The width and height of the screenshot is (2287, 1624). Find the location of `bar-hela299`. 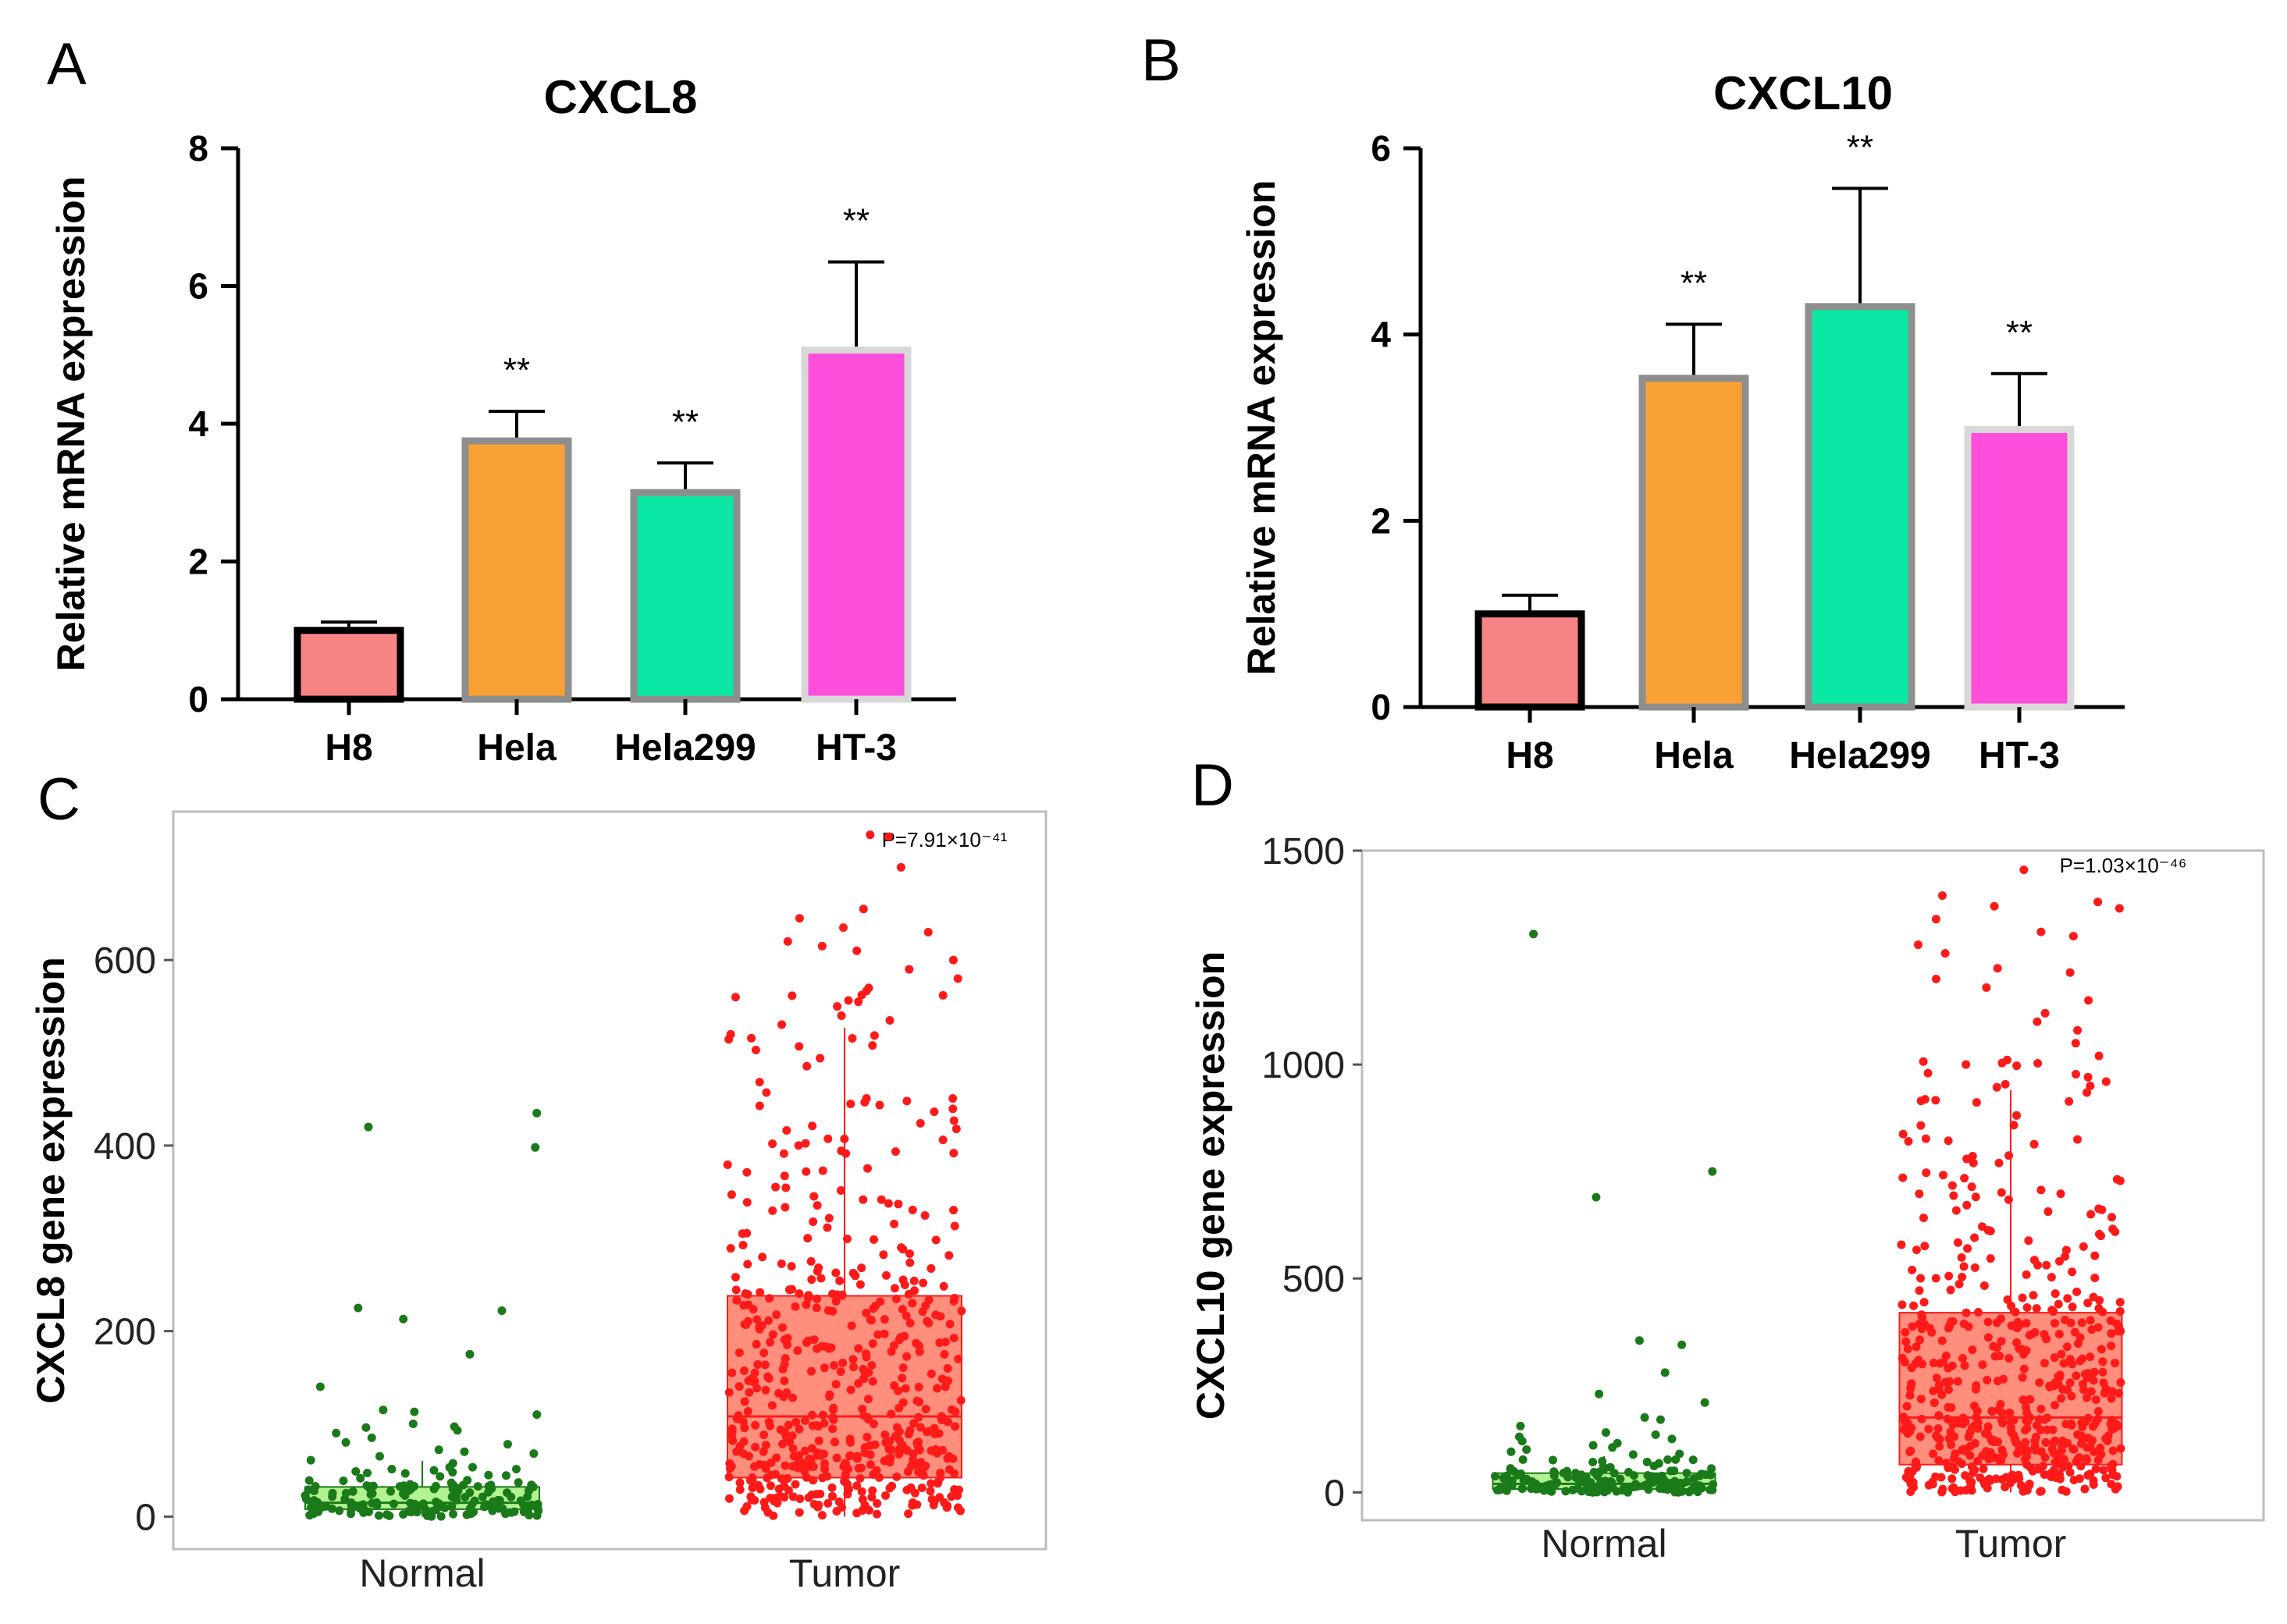

bar-hela299 is located at coordinates (686, 596).